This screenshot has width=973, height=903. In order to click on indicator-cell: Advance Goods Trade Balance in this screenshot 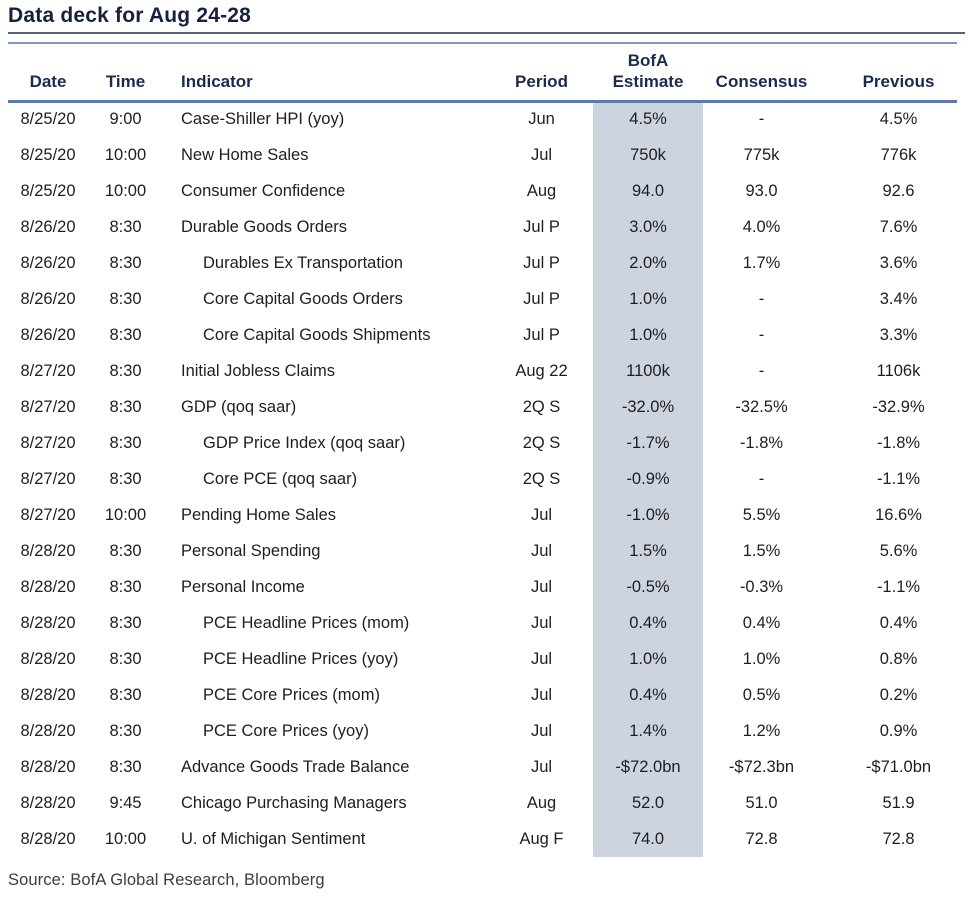, I will do `click(295, 766)`.